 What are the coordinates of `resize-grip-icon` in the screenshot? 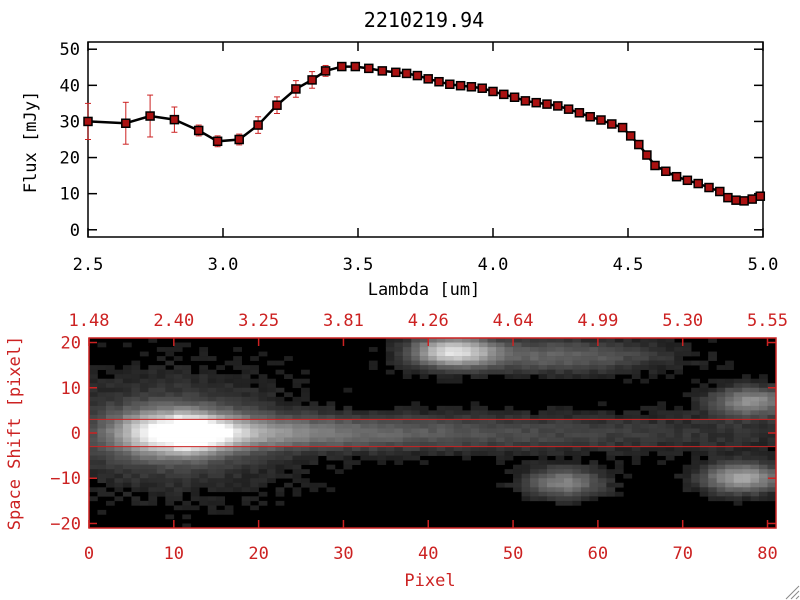 It's located at (792, 592).